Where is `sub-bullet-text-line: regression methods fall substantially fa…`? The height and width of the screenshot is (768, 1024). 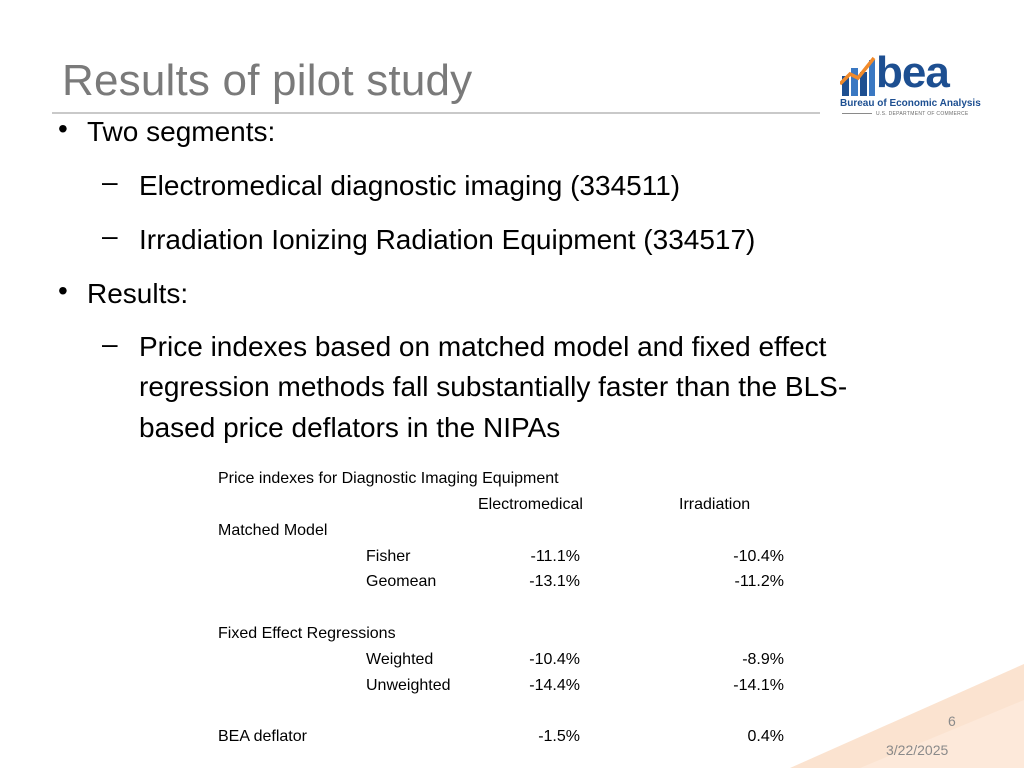 sub-bullet-text-line: regression methods fall substantially fa… is located at coordinates (493, 386).